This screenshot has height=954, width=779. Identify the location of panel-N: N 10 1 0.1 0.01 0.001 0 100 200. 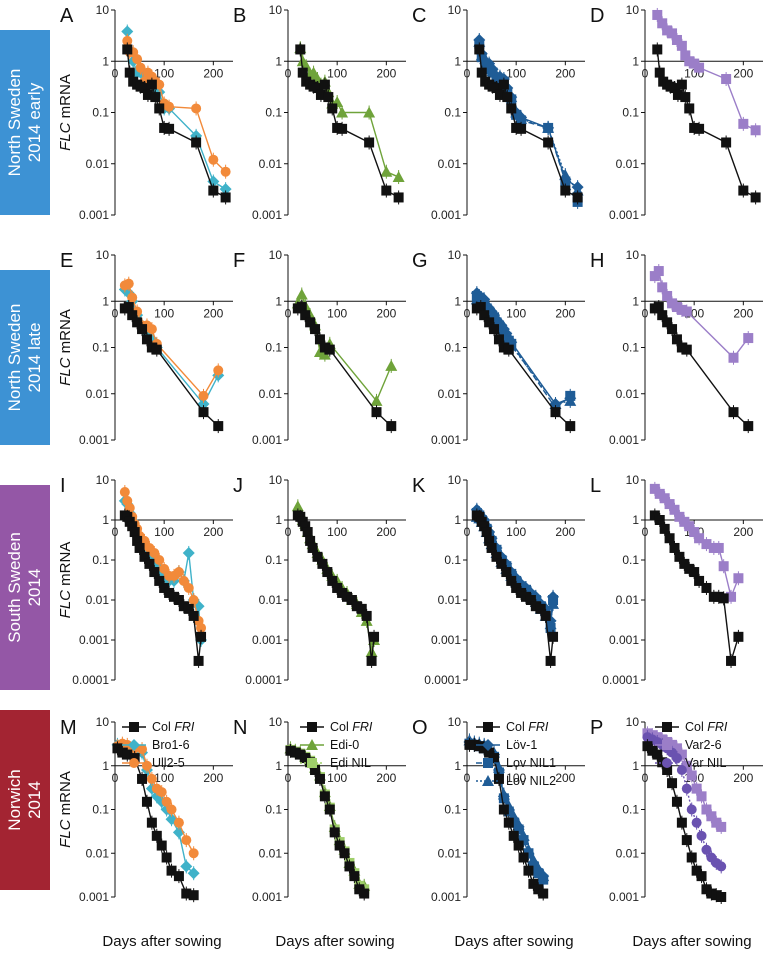
(319, 809).